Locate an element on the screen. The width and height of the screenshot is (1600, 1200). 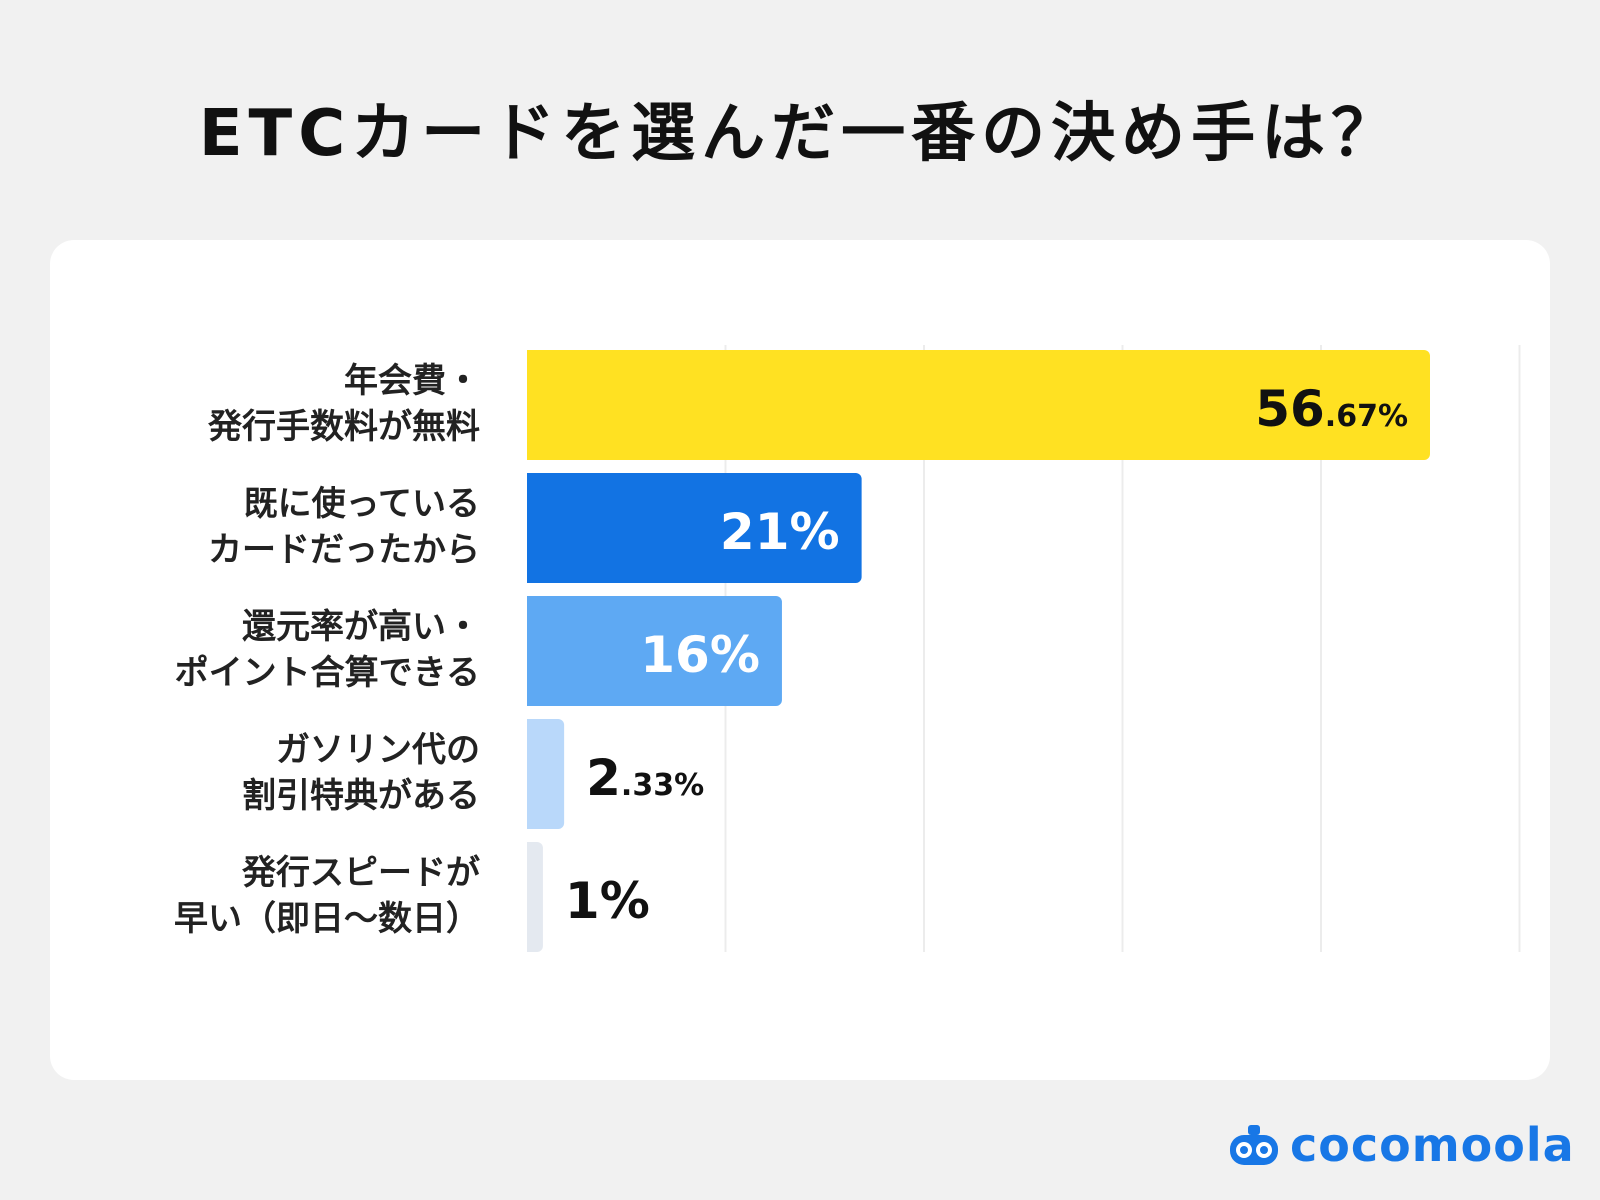
value-label-dec: .33% is located at coordinates (662, 785).